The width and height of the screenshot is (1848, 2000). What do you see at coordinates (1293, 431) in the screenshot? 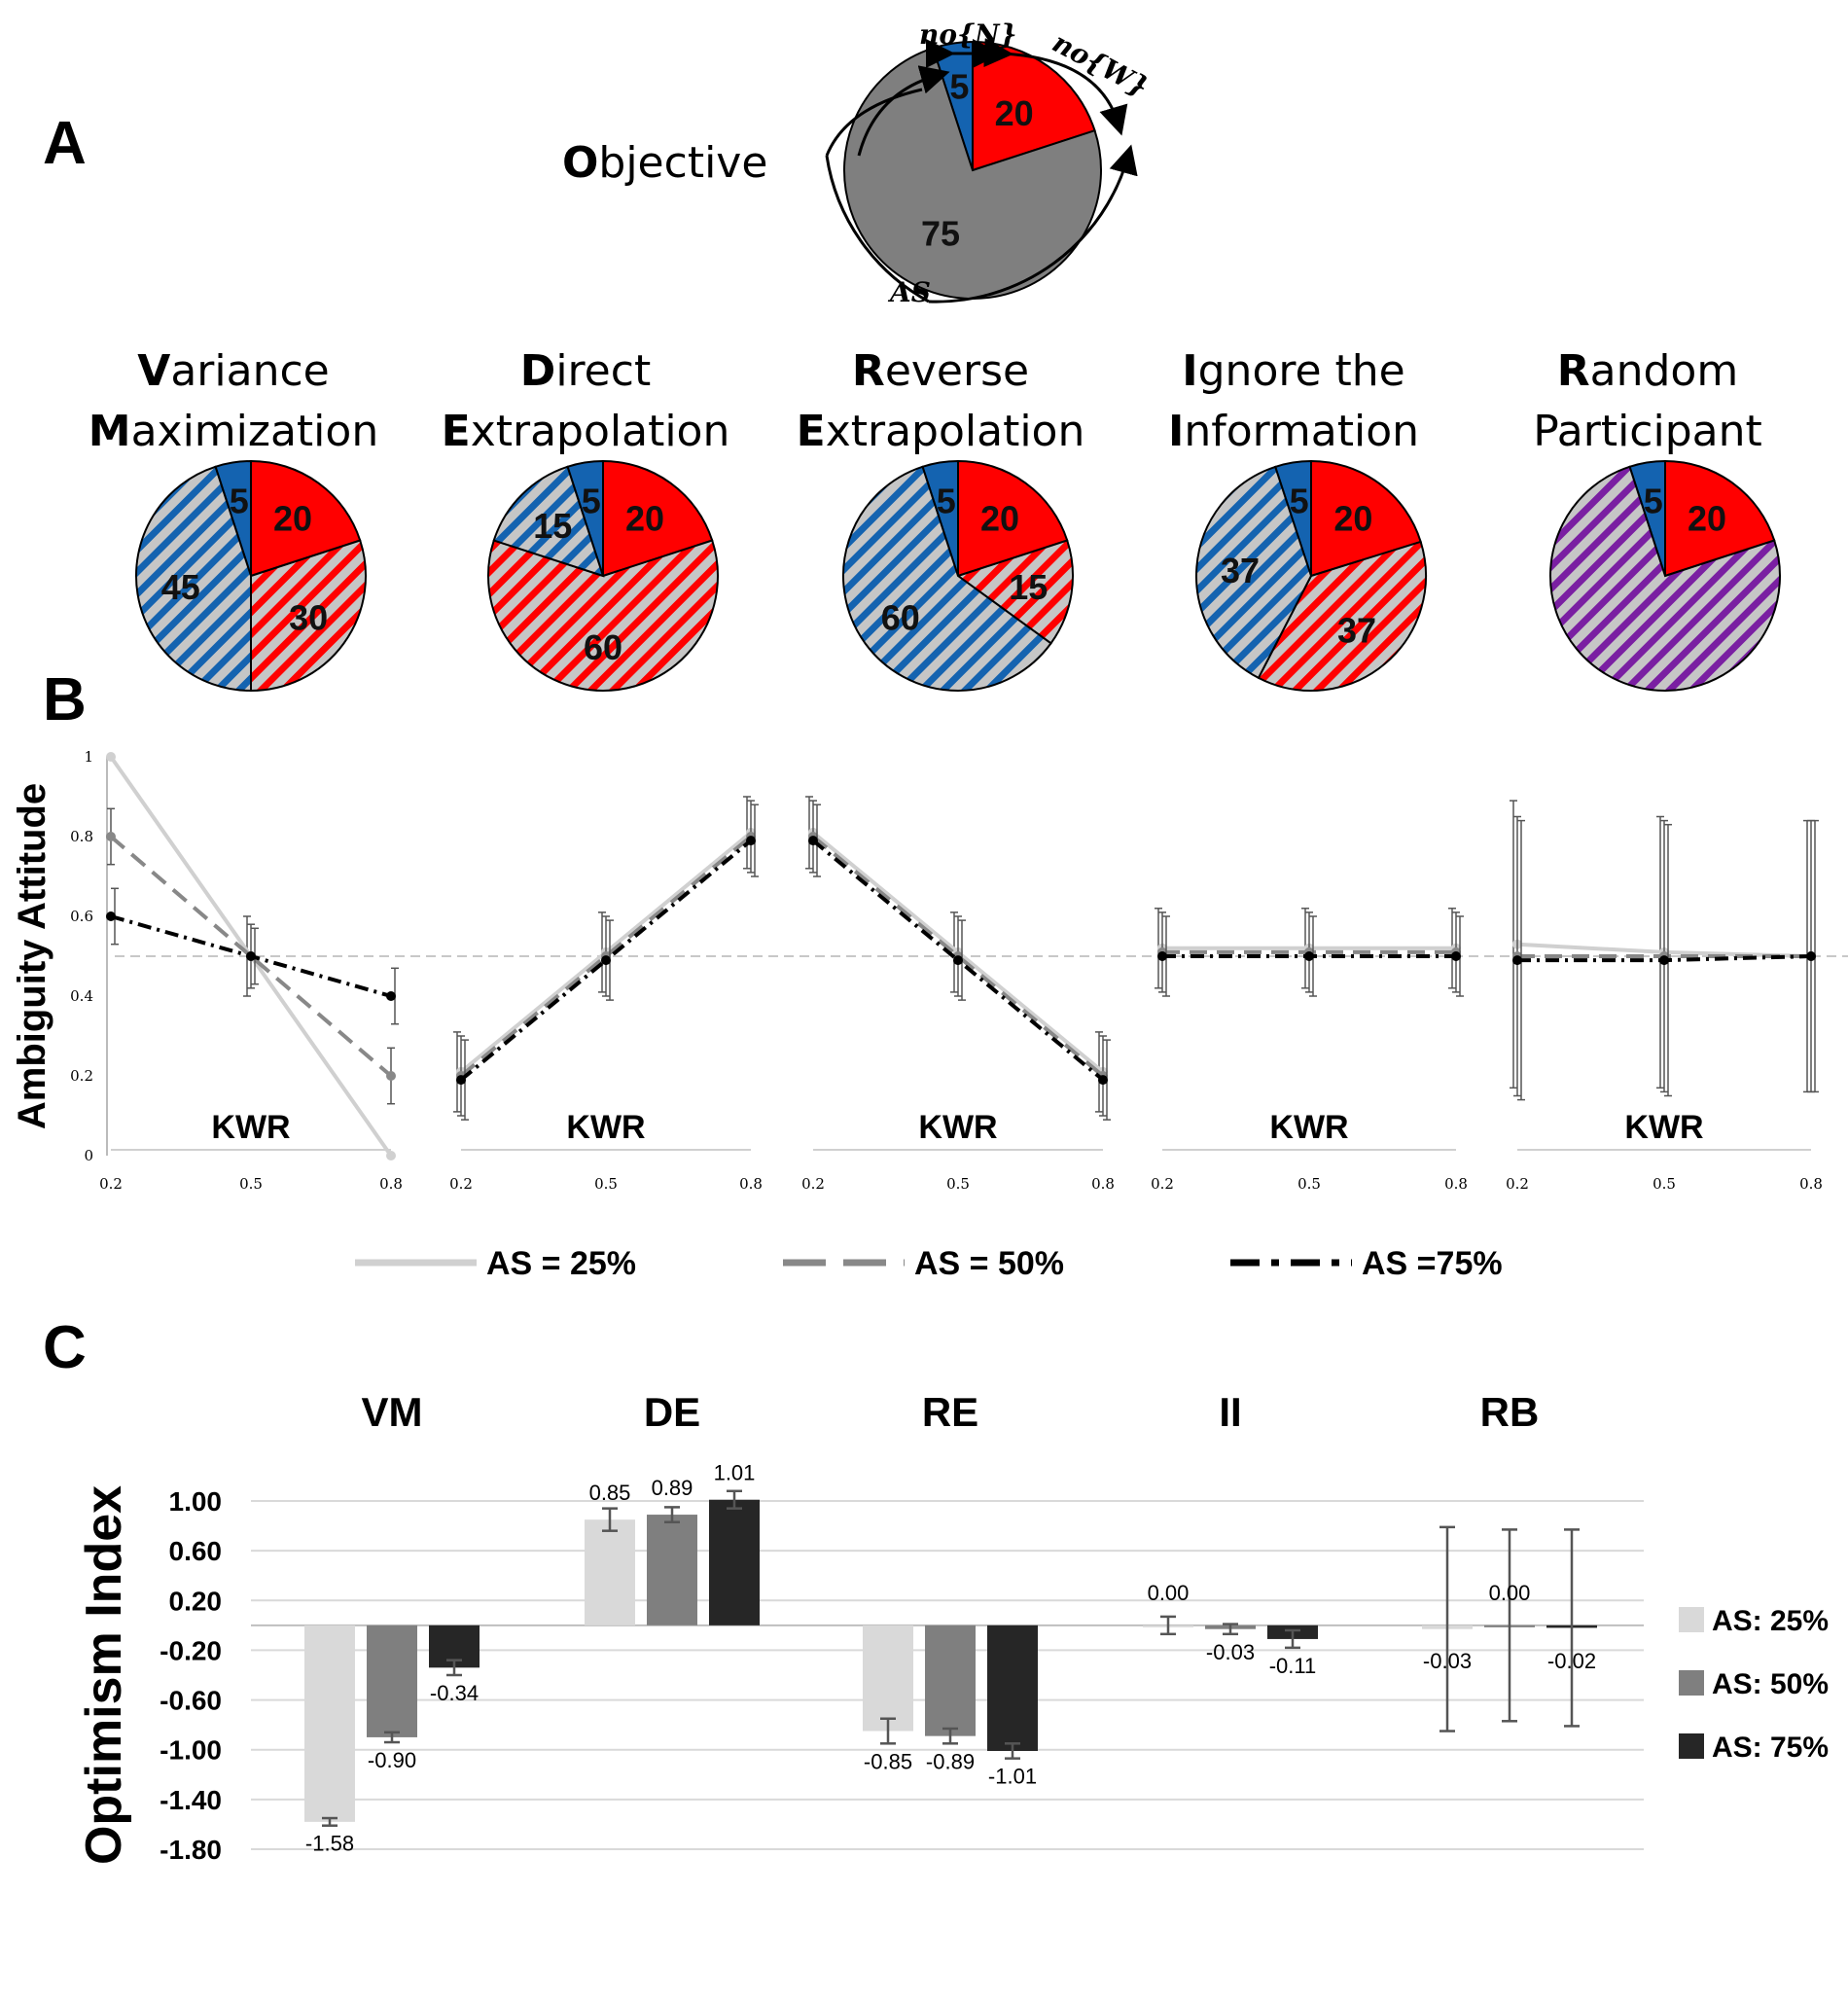
I see `strategy-3-title-line2: Information` at bounding box center [1293, 431].